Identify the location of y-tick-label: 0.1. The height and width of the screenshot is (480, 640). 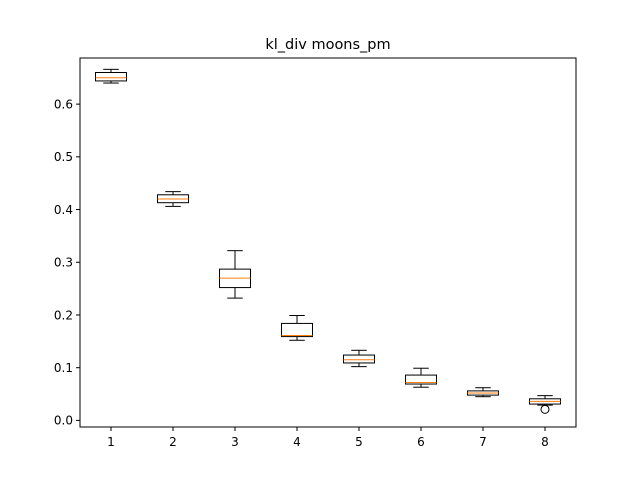
(63, 368).